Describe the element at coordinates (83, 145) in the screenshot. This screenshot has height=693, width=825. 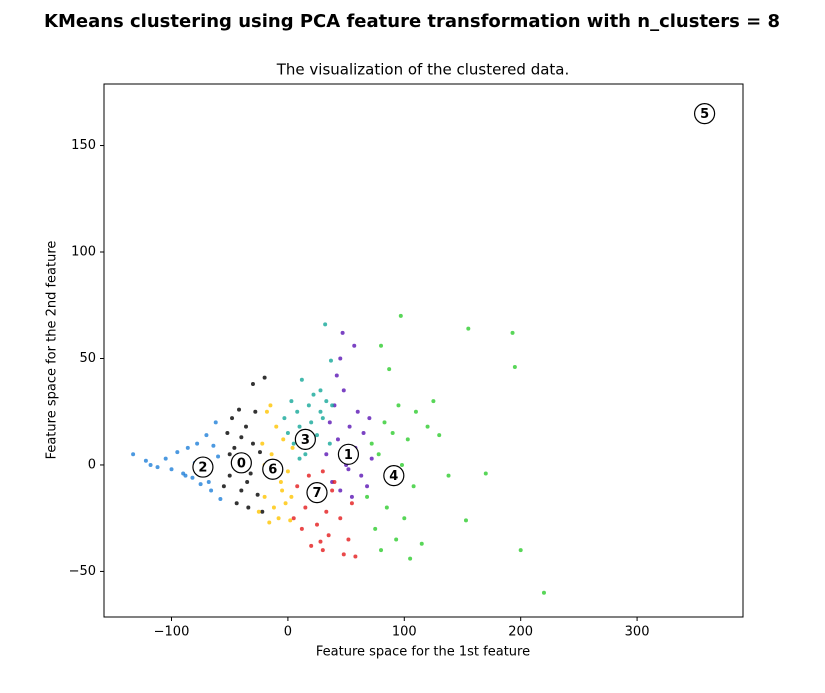
I see `y-tick-label: 150` at that location.